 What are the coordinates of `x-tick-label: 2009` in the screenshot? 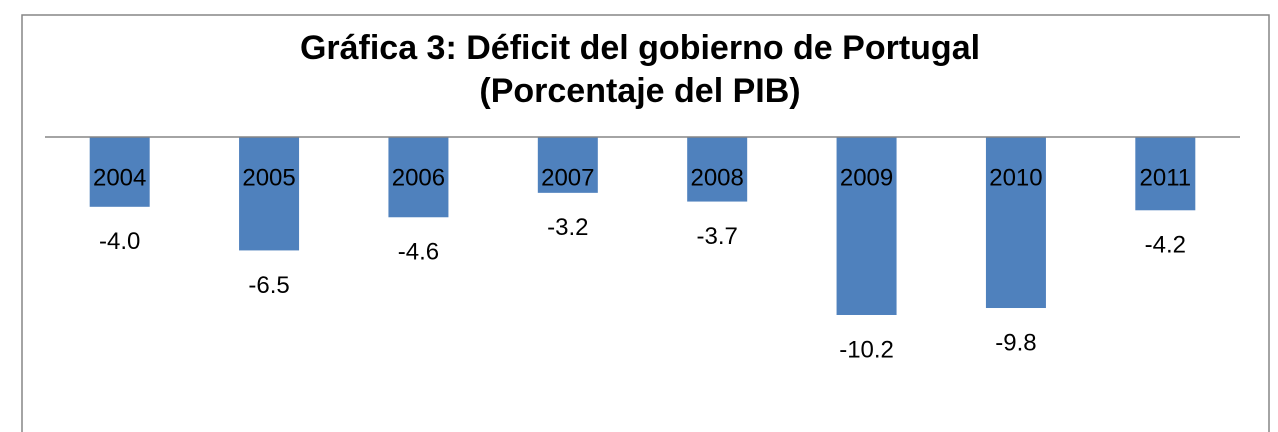 It's located at (866, 177).